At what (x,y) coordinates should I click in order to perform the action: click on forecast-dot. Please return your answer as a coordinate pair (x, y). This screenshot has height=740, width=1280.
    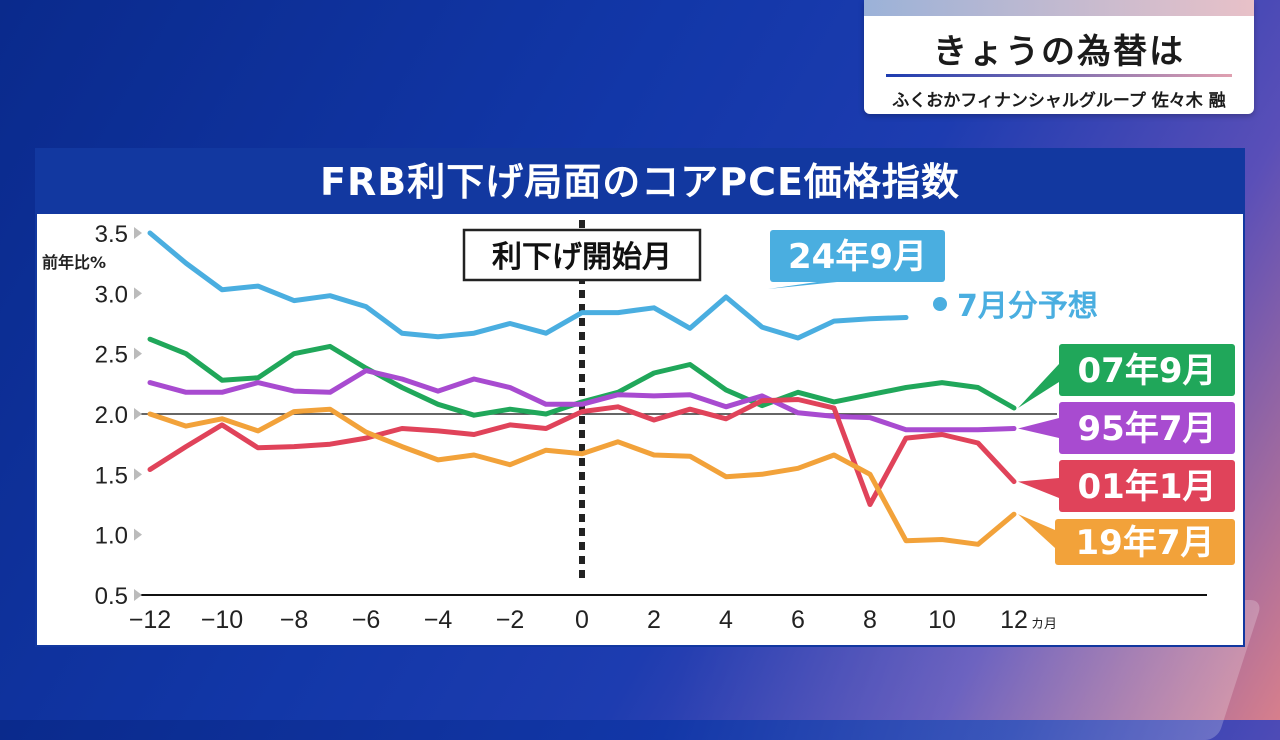
    Looking at the image, I should click on (940, 304).